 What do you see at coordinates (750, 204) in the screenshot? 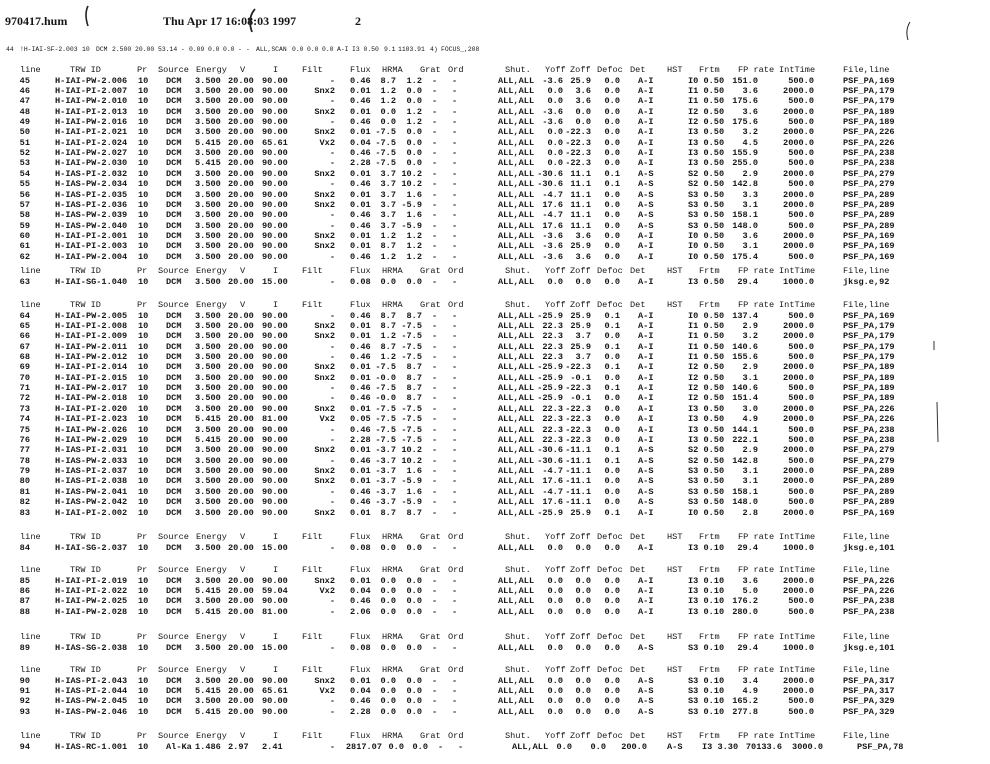
I see `cell-fp-rate: 3.1` at bounding box center [750, 204].